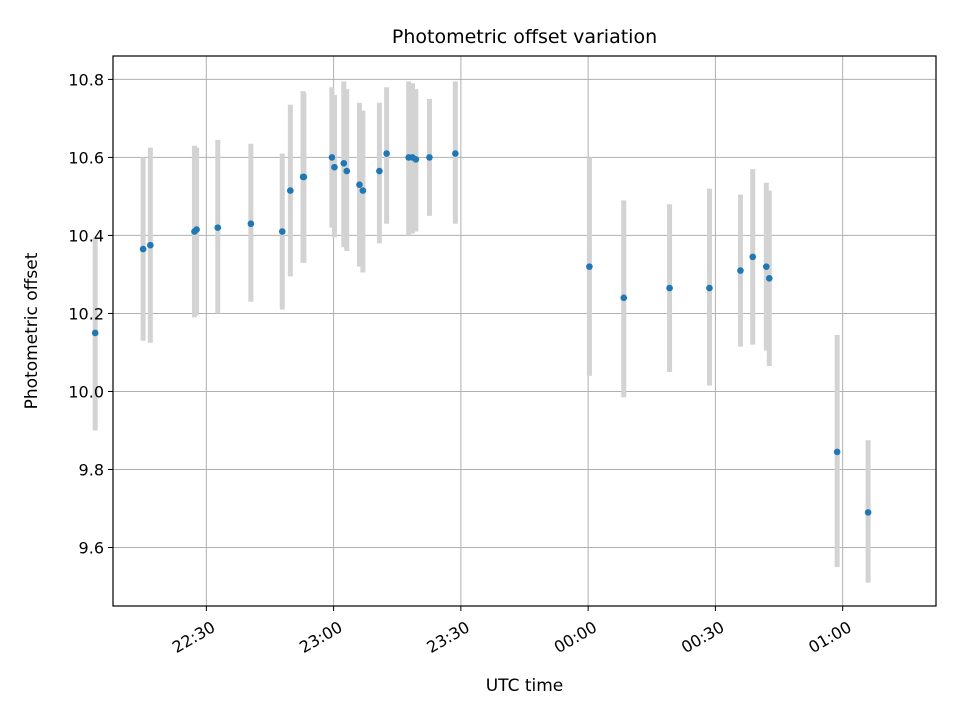 This screenshot has height=720, width=960. What do you see at coordinates (86, 157) in the screenshot?
I see `y-tick-label: 10.6` at bounding box center [86, 157].